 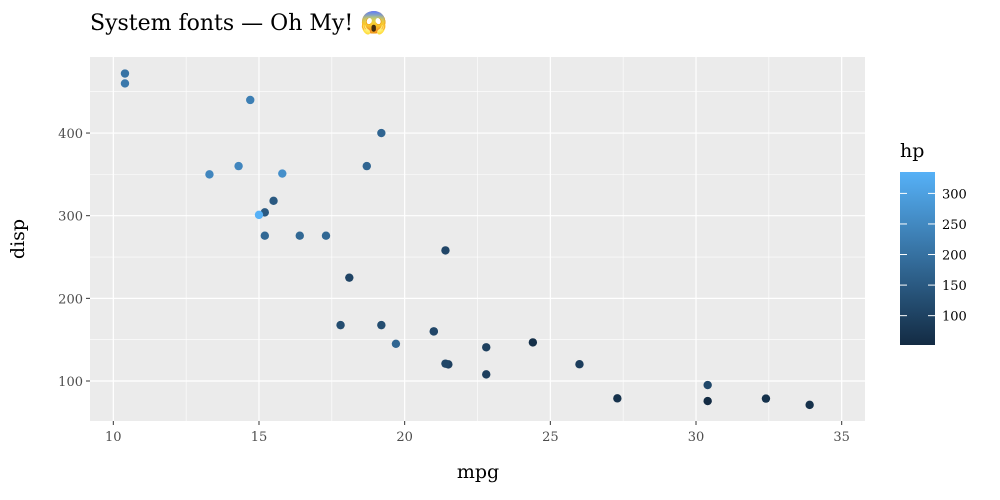 I want to click on x-tick-label: 15, so click(x=259, y=437).